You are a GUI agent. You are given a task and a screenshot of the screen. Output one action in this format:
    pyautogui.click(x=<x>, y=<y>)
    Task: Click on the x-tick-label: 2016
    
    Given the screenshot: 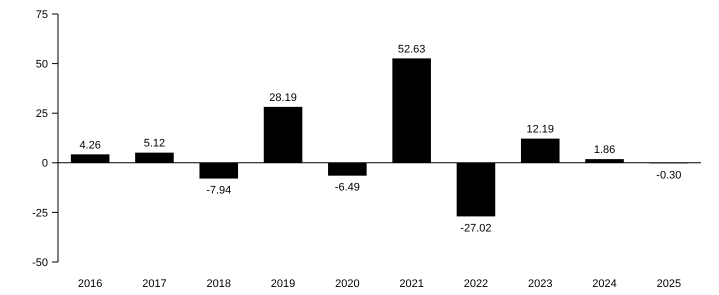 What is the action you would take?
    pyautogui.click(x=90, y=284)
    